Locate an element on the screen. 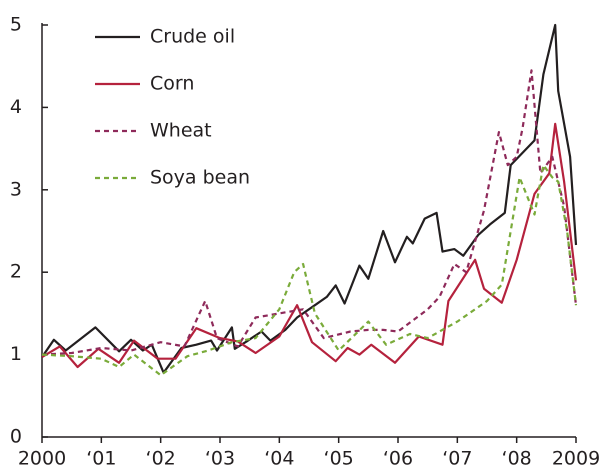  y-tick-label: 4 is located at coordinates (16, 107).